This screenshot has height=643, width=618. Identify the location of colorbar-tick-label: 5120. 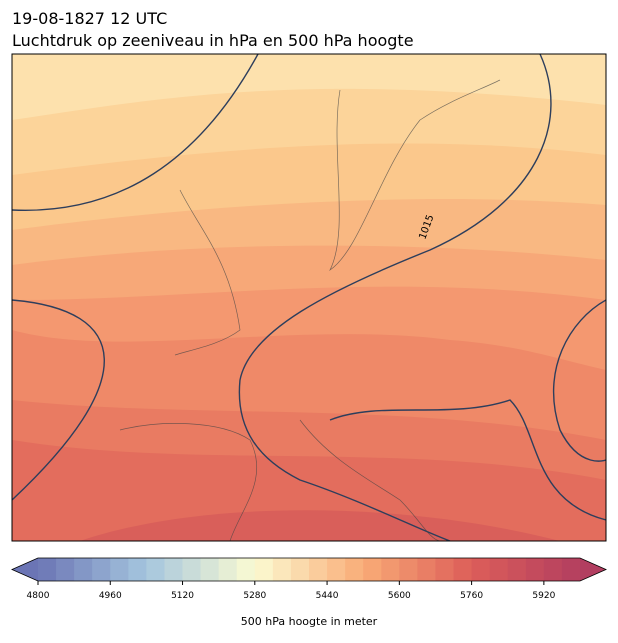
(182, 596).